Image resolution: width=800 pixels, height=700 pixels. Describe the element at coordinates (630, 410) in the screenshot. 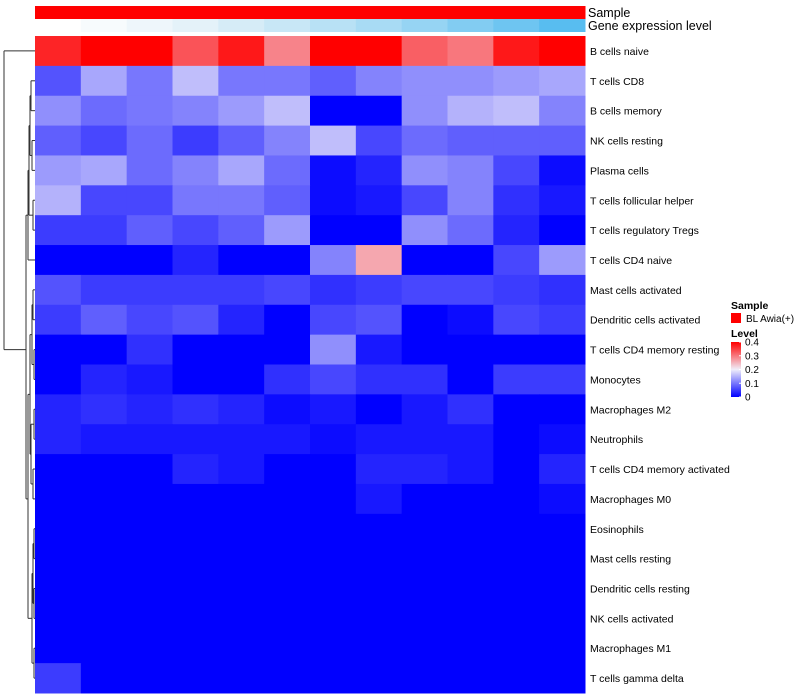

I see `row-label: Macrophages M2` at that location.